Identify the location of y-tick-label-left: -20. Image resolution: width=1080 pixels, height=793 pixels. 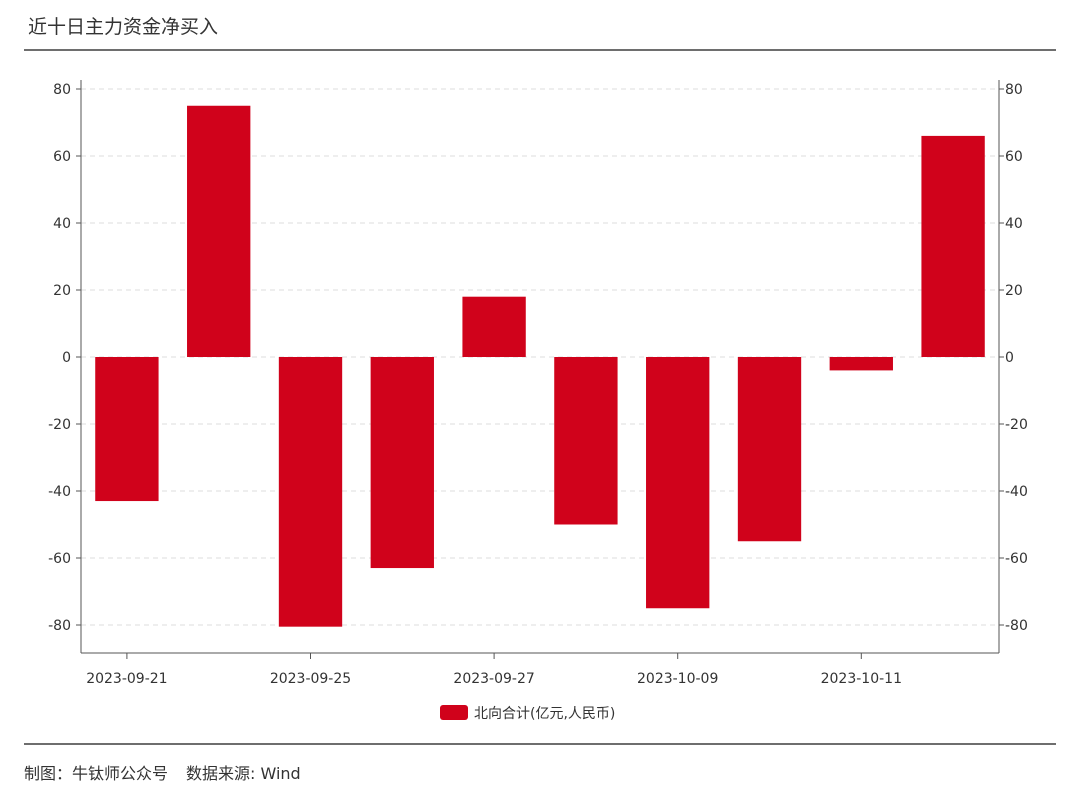
(59, 425).